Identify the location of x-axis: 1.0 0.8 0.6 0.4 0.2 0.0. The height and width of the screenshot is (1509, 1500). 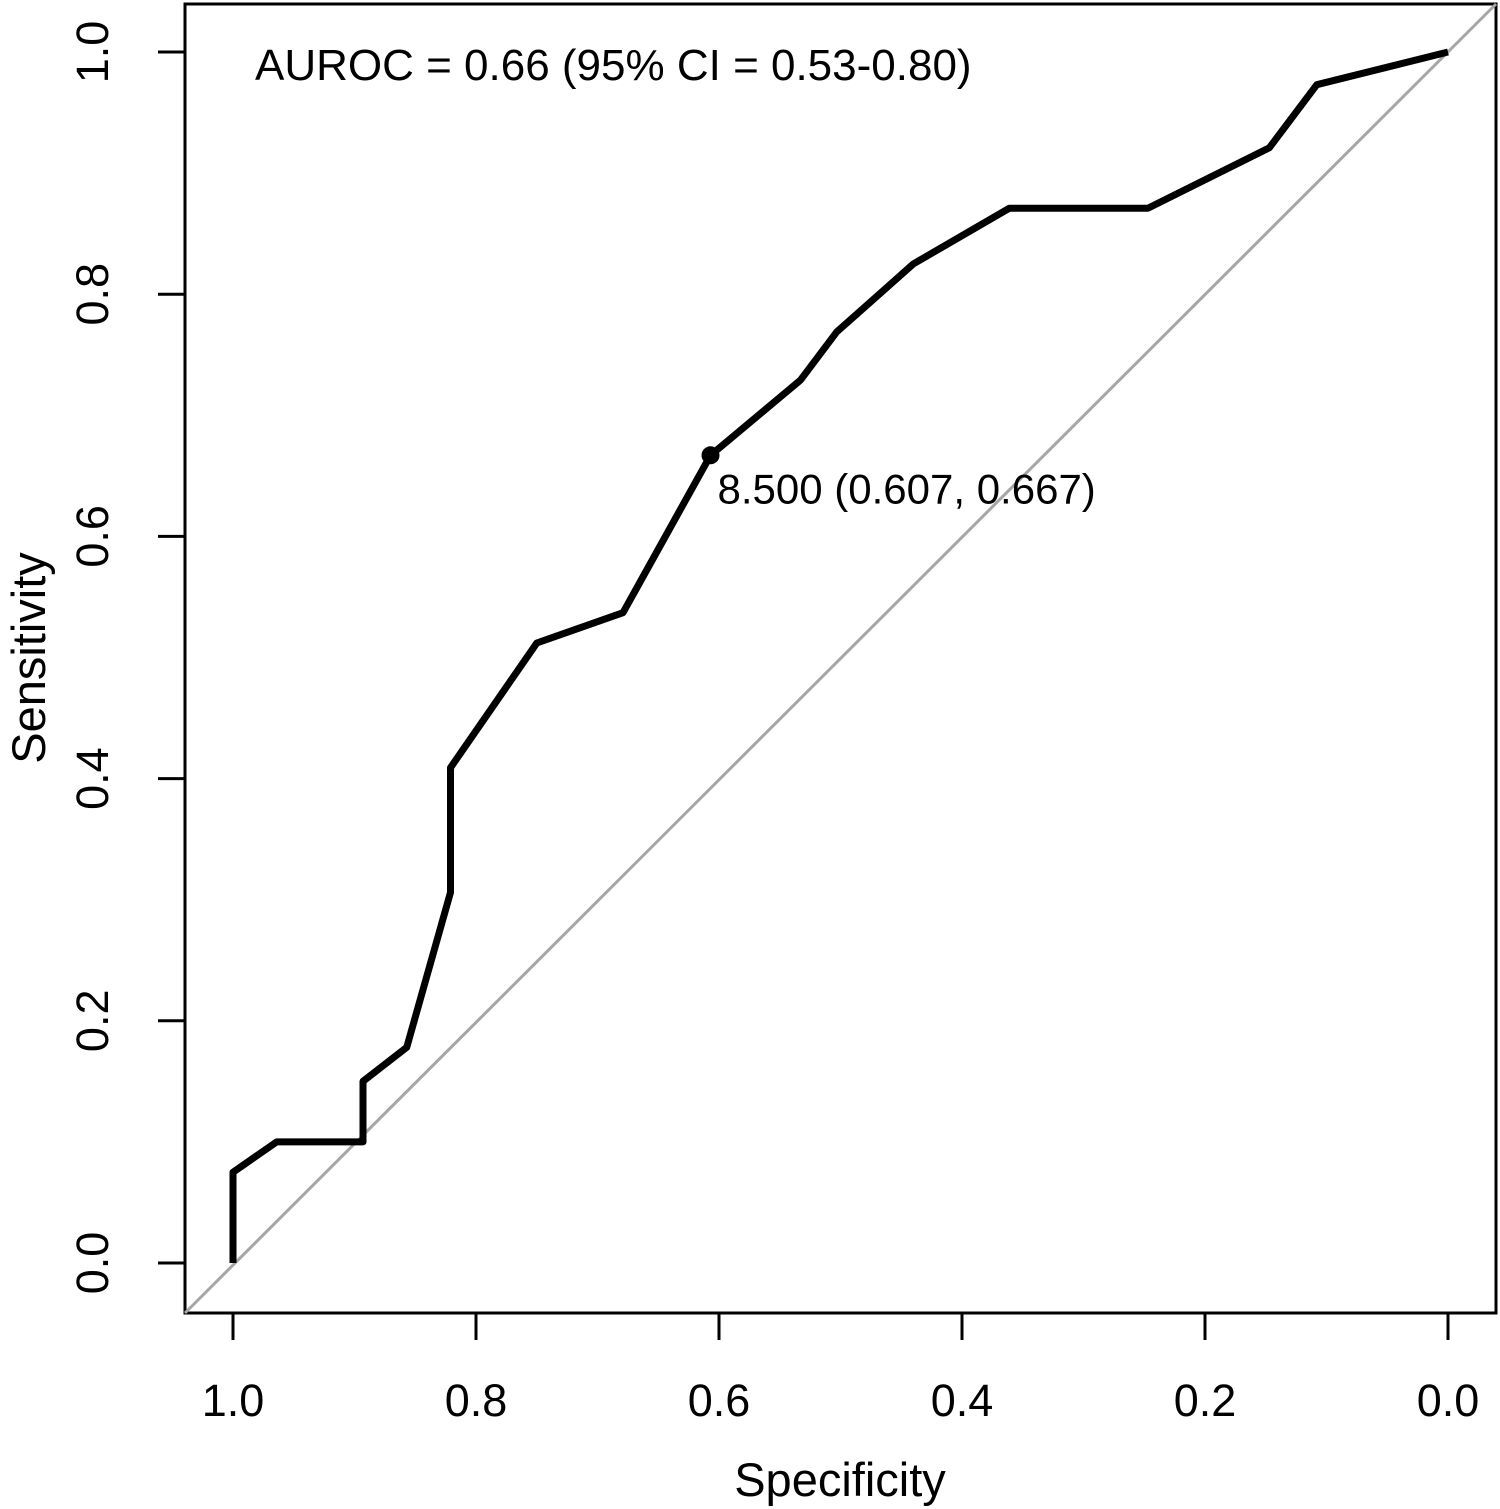
(841, 1369).